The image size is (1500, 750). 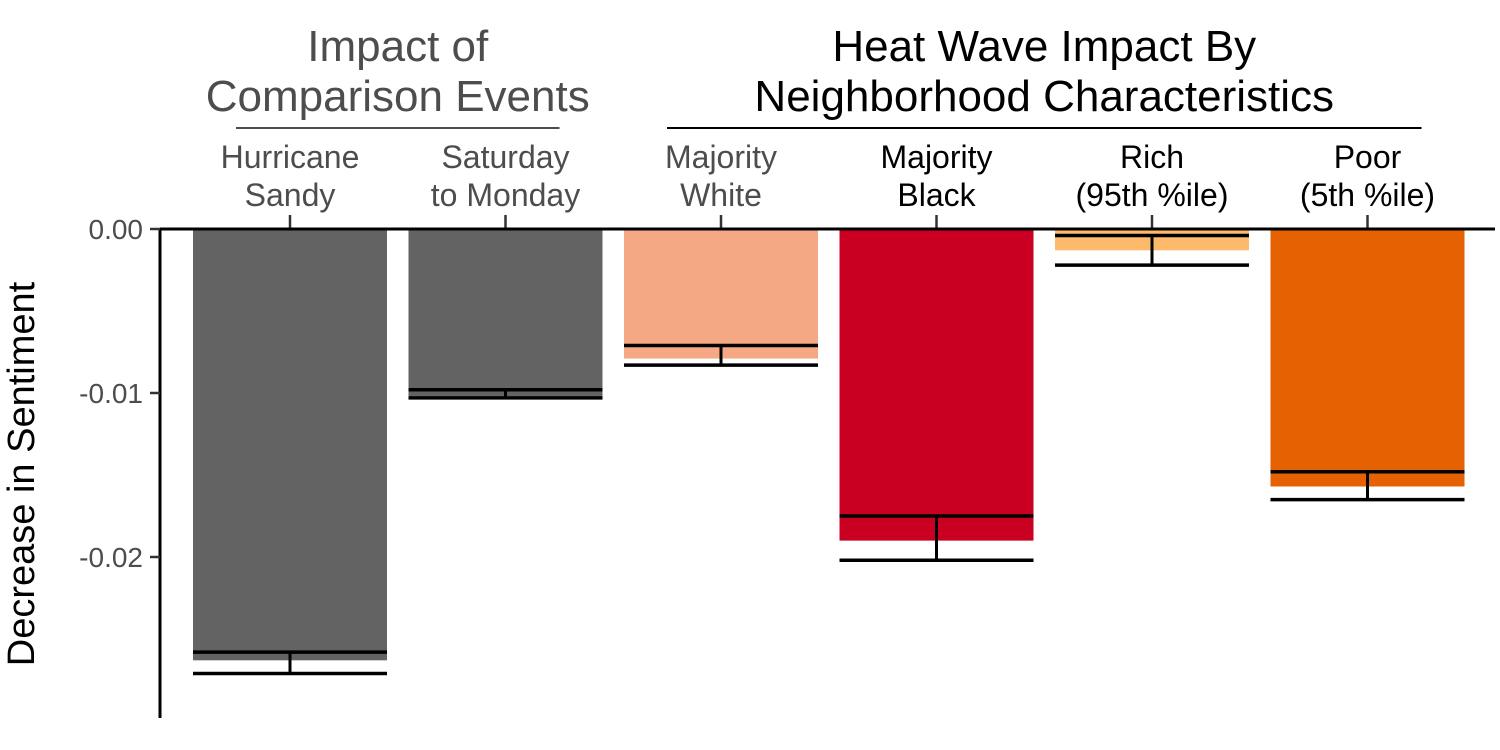 What do you see at coordinates (936, 195) in the screenshot?
I see `category-label-line: Black` at bounding box center [936, 195].